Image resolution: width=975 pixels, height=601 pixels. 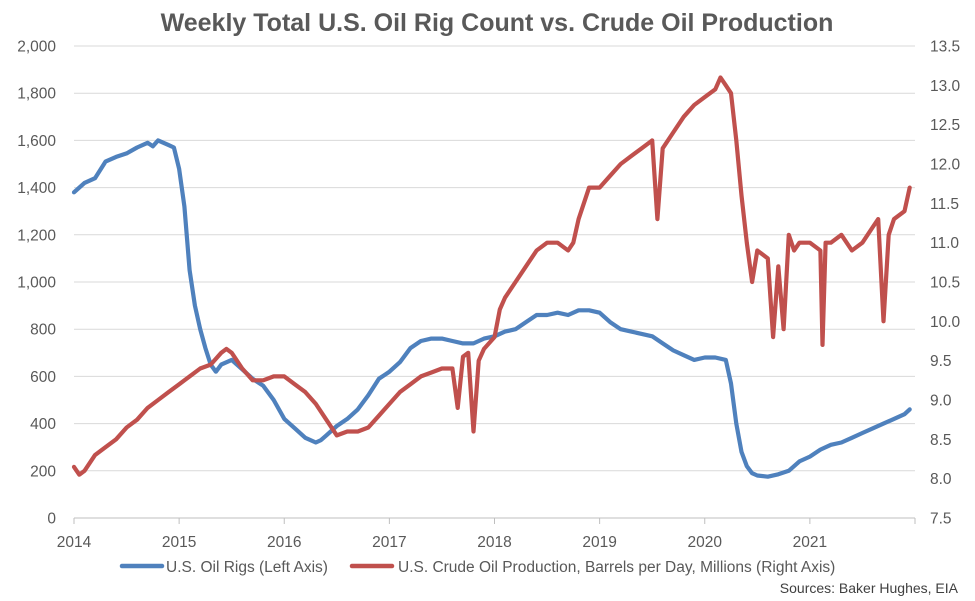 I want to click on right-tick-label: 11.0, so click(x=944, y=243).